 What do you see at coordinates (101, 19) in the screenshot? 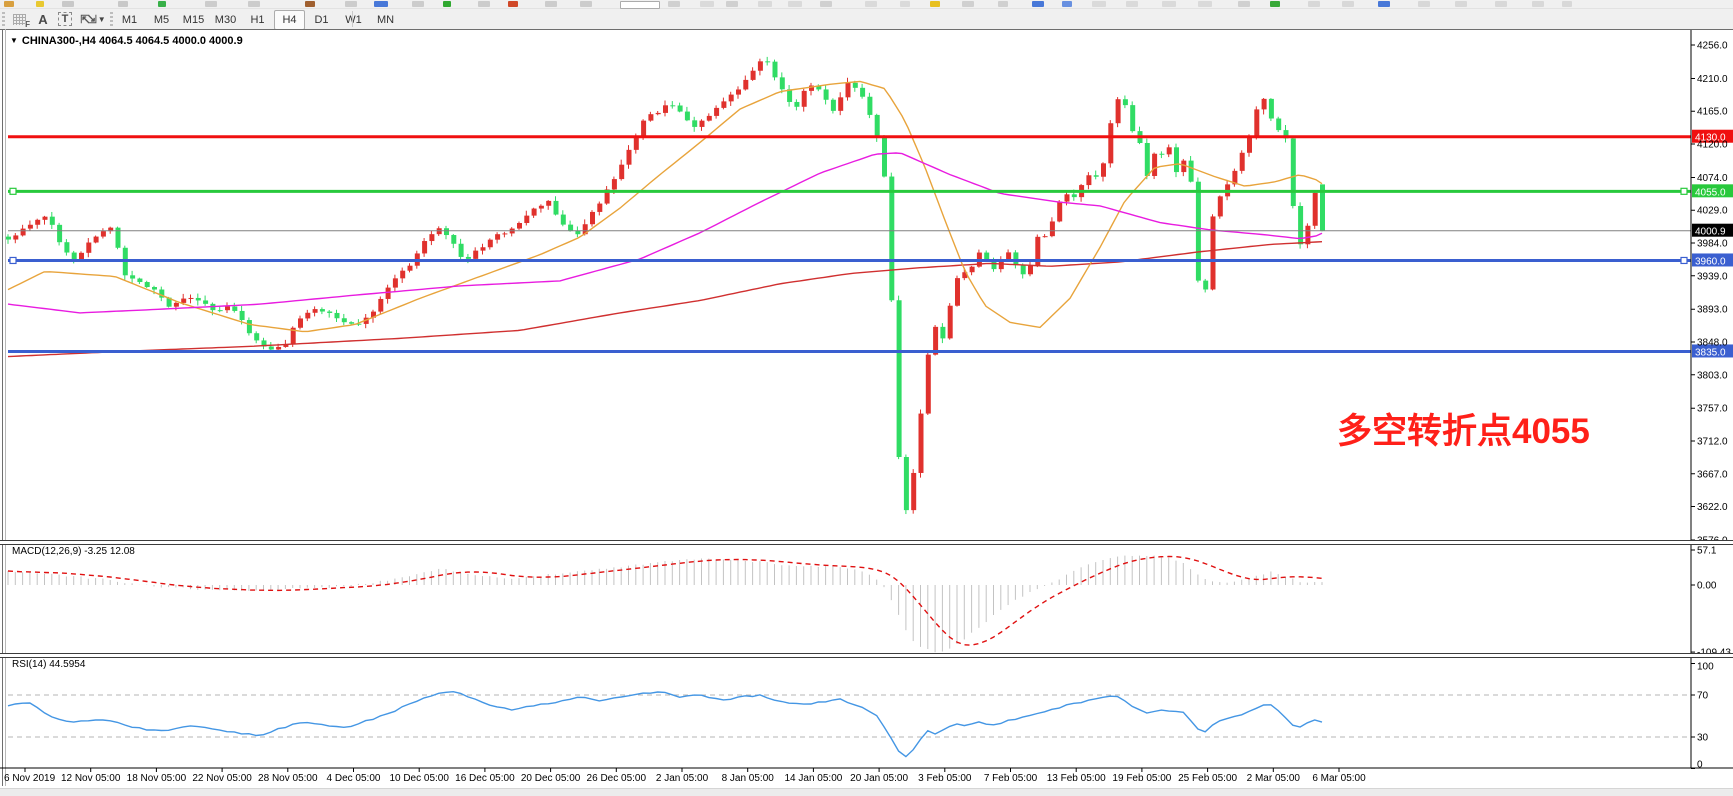
I see `dropdown-caret-icon: ▼` at bounding box center [101, 19].